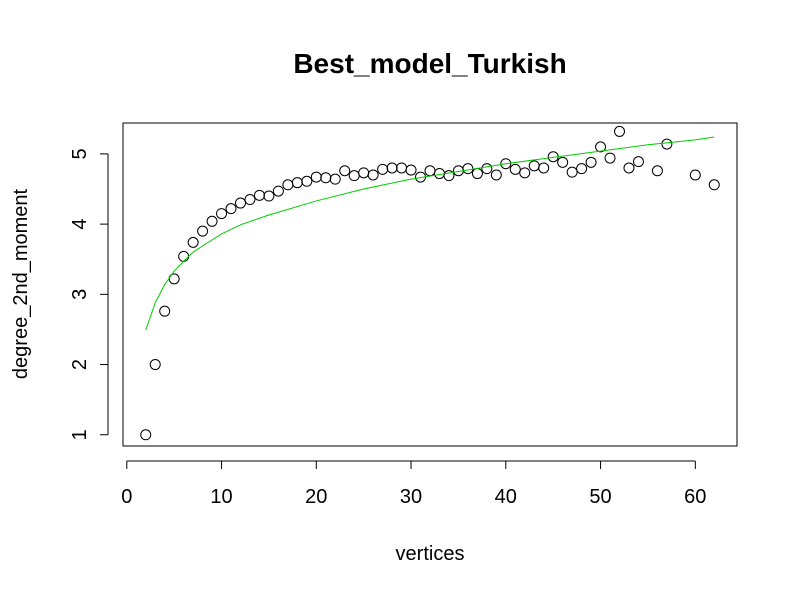 The height and width of the screenshot is (600, 800). What do you see at coordinates (411, 497) in the screenshot?
I see `x-tick-label: 30` at bounding box center [411, 497].